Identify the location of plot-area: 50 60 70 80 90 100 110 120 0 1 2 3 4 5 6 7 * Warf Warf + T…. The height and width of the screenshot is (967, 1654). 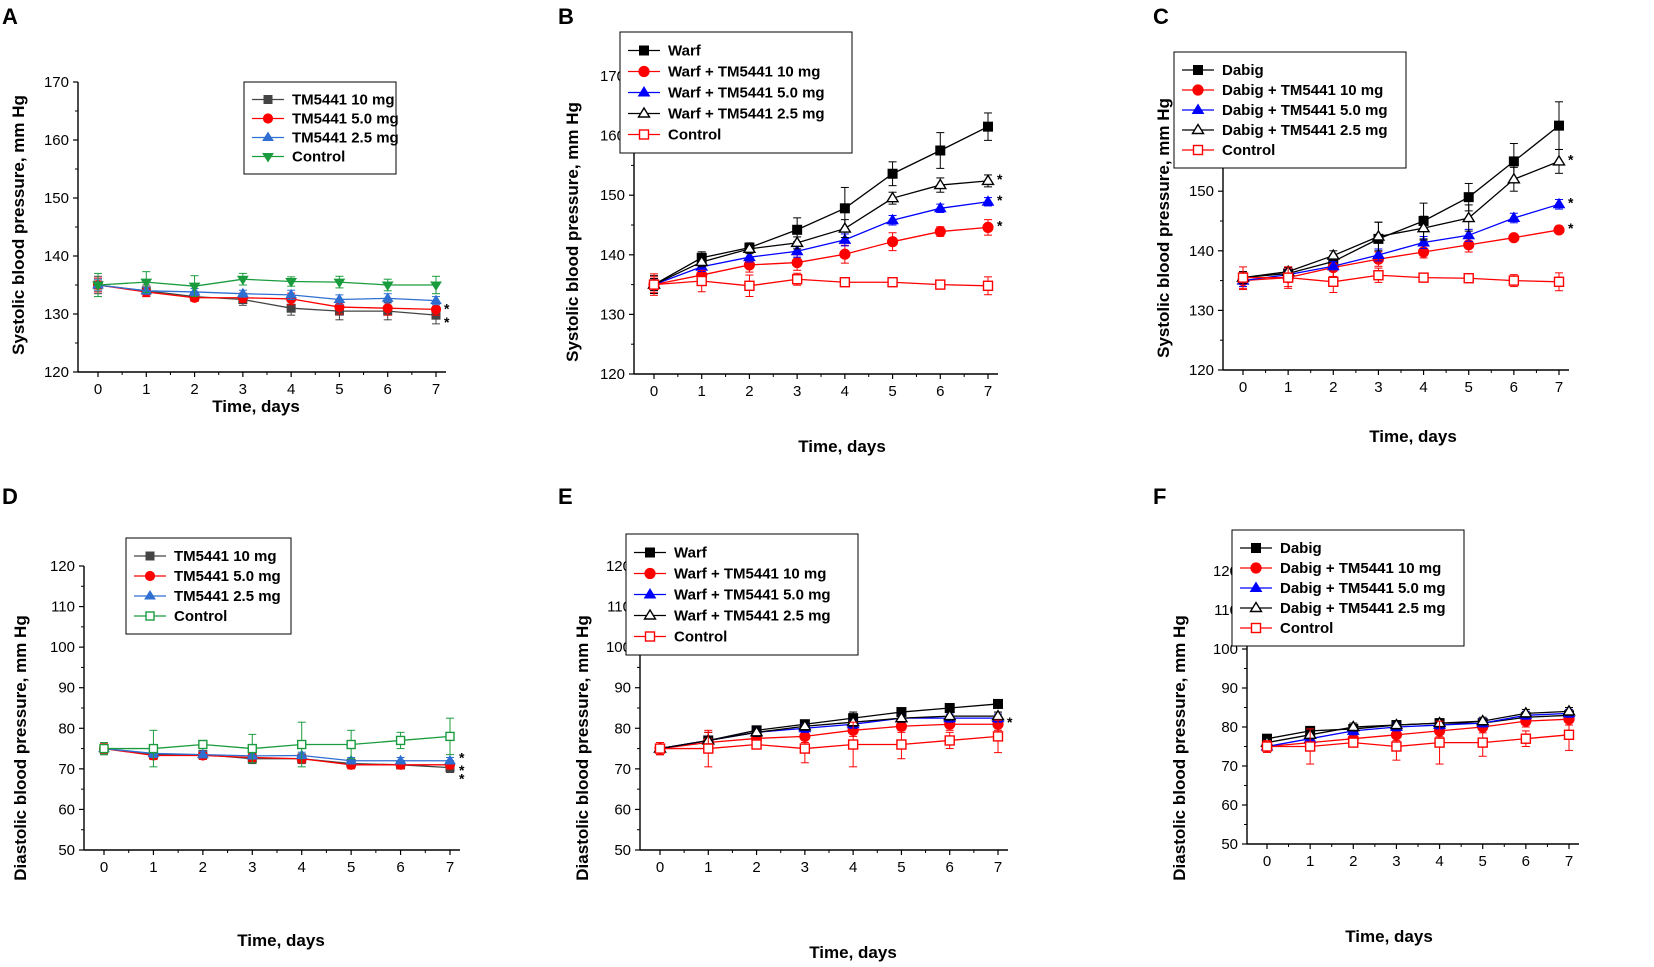
(809, 704).